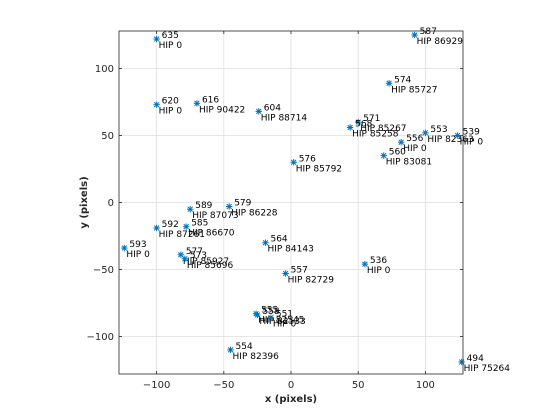 Image resolution: width=560 pixels, height=420 pixels. Describe the element at coordinates (291, 385) in the screenshot. I see `x-tick-label: 0` at that location.